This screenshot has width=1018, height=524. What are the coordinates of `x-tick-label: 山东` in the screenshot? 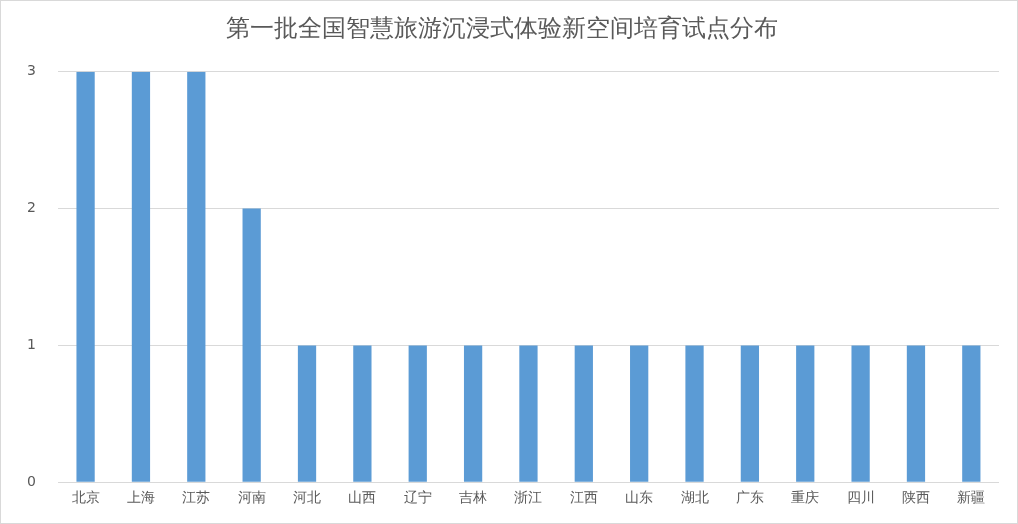 It's located at (639, 497).